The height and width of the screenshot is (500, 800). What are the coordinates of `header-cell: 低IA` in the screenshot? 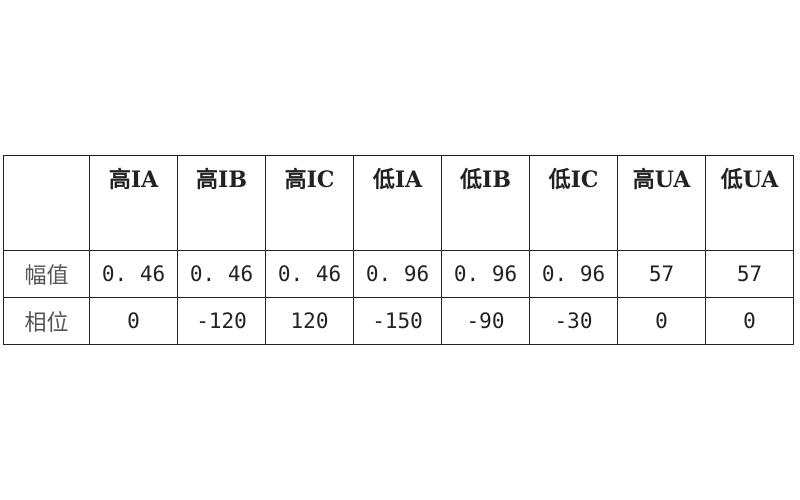 It's located at (397, 203).